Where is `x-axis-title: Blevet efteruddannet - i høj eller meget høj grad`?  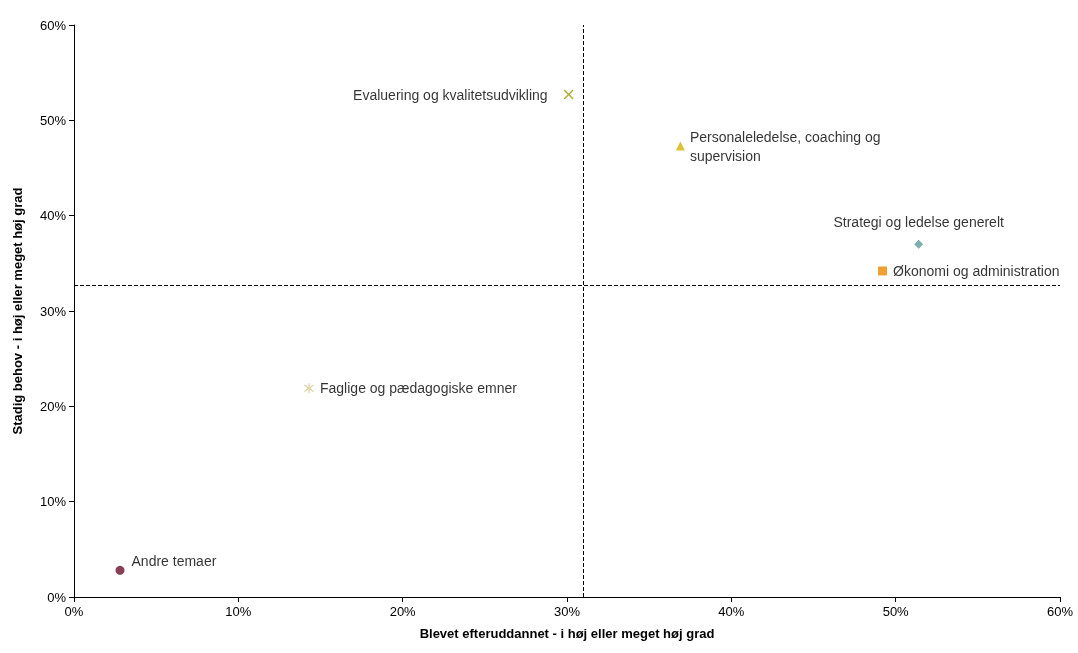
x-axis-title: Blevet efteruddannet - i høj eller meget høj grad is located at coordinates (567, 633).